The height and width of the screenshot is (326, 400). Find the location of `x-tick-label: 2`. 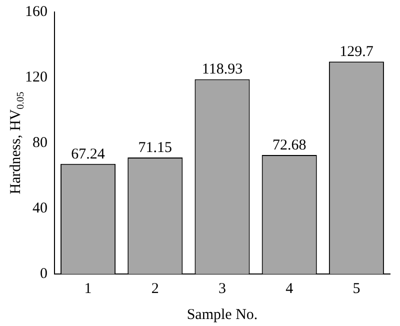

x-tick-label: 2 is located at coordinates (155, 288).